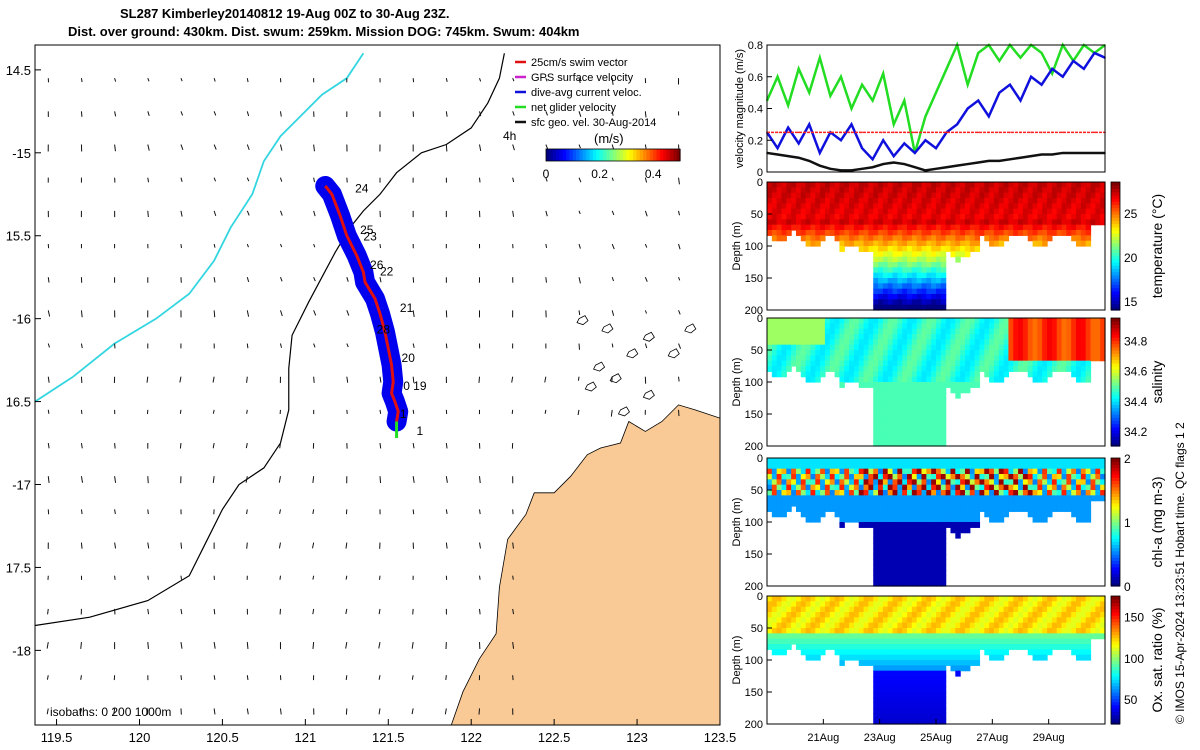 The height and width of the screenshot is (750, 1200). Describe the element at coordinates (737, 660) in the screenshot. I see `profile-ylabel-oxygen: Depth (m)` at that location.